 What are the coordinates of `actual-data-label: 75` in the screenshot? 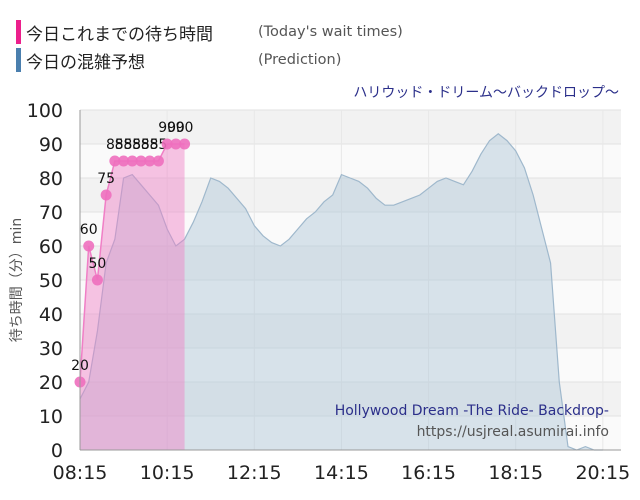 It's located at (106, 179).